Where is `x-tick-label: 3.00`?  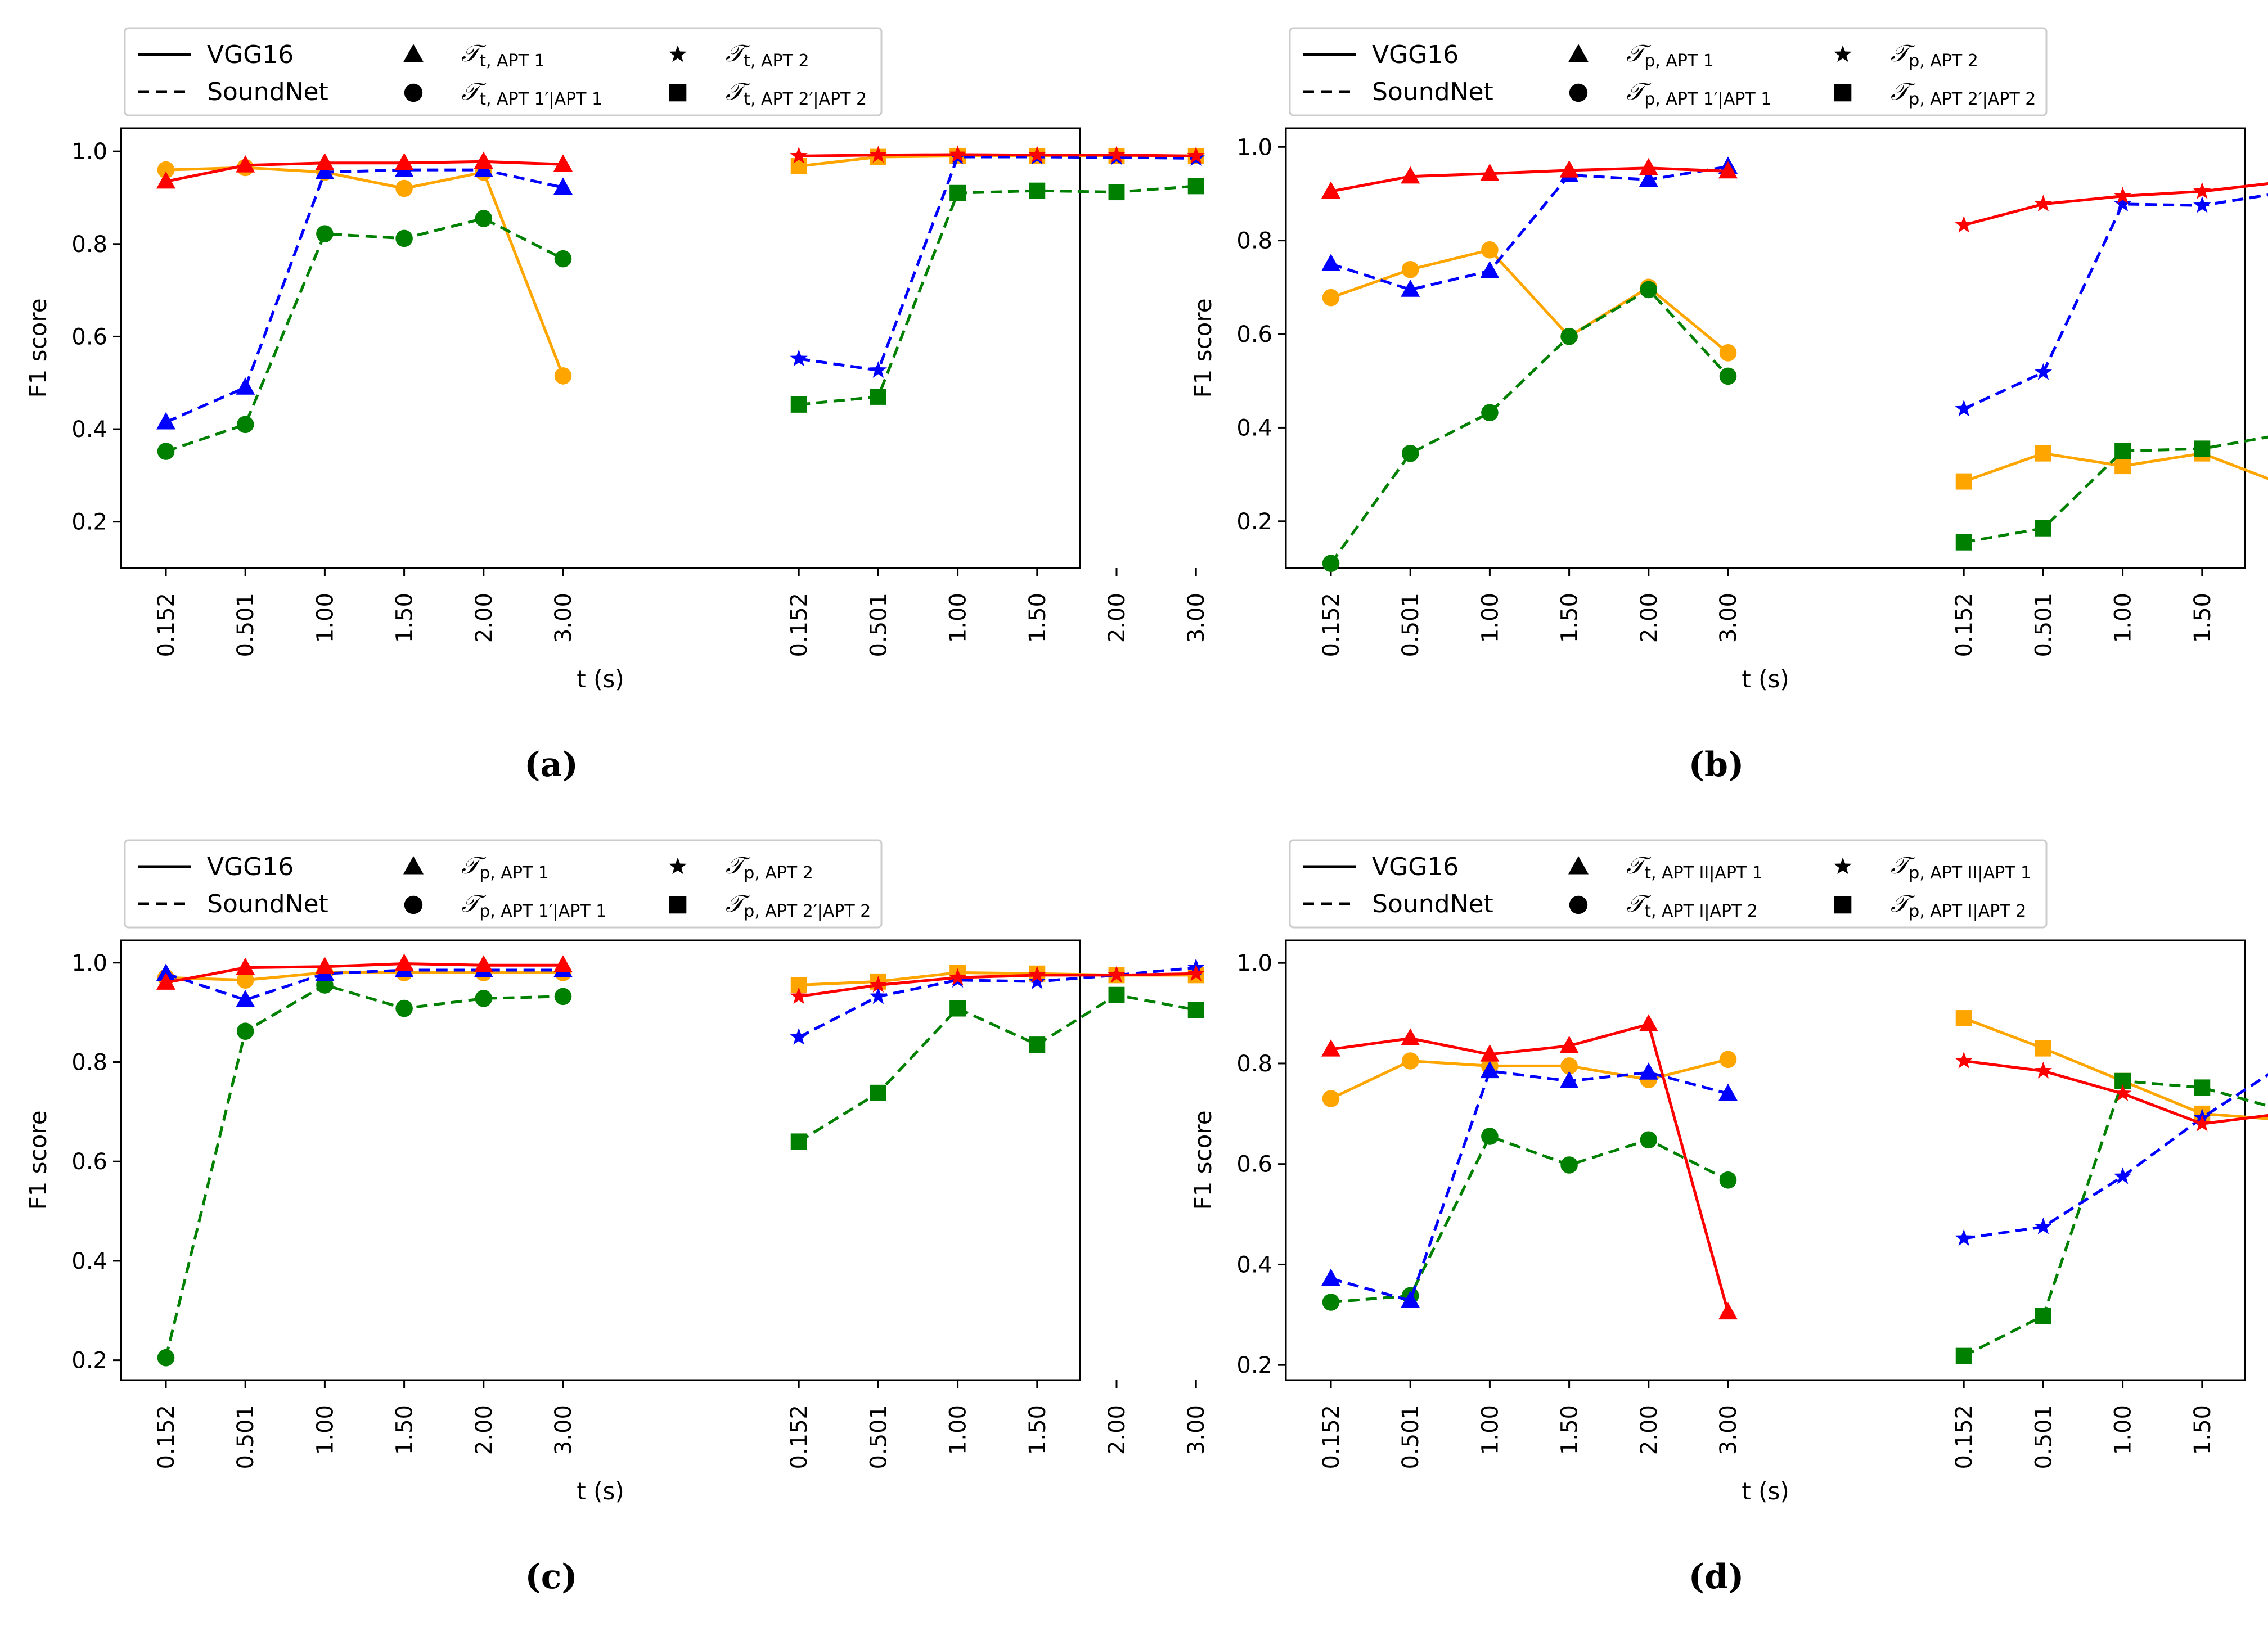
x-tick-label: 3.00 is located at coordinates (1729, 618).